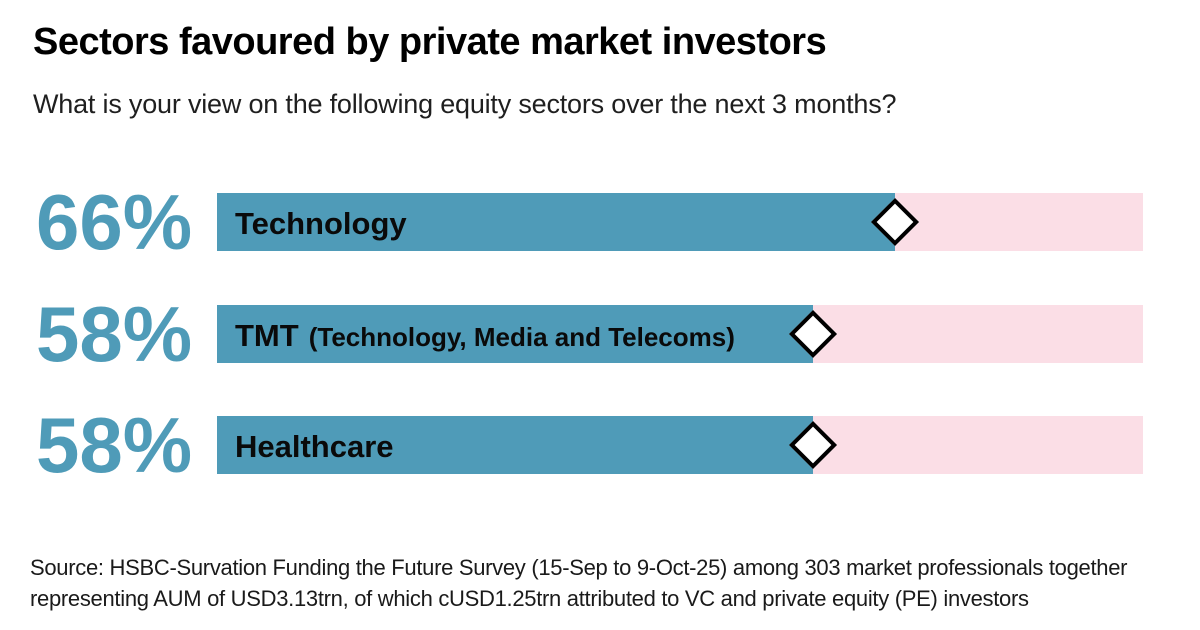 The height and width of the screenshot is (630, 1200). I want to click on bar-row: 58% TMT (Technology, Media and Telecoms), so click(589, 333).